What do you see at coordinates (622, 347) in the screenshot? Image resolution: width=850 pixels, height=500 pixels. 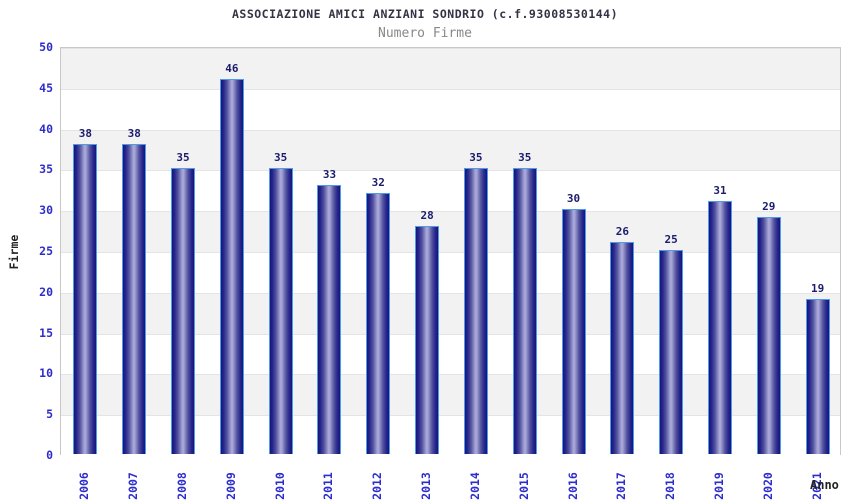 I see `bar-2017` at bounding box center [622, 347].